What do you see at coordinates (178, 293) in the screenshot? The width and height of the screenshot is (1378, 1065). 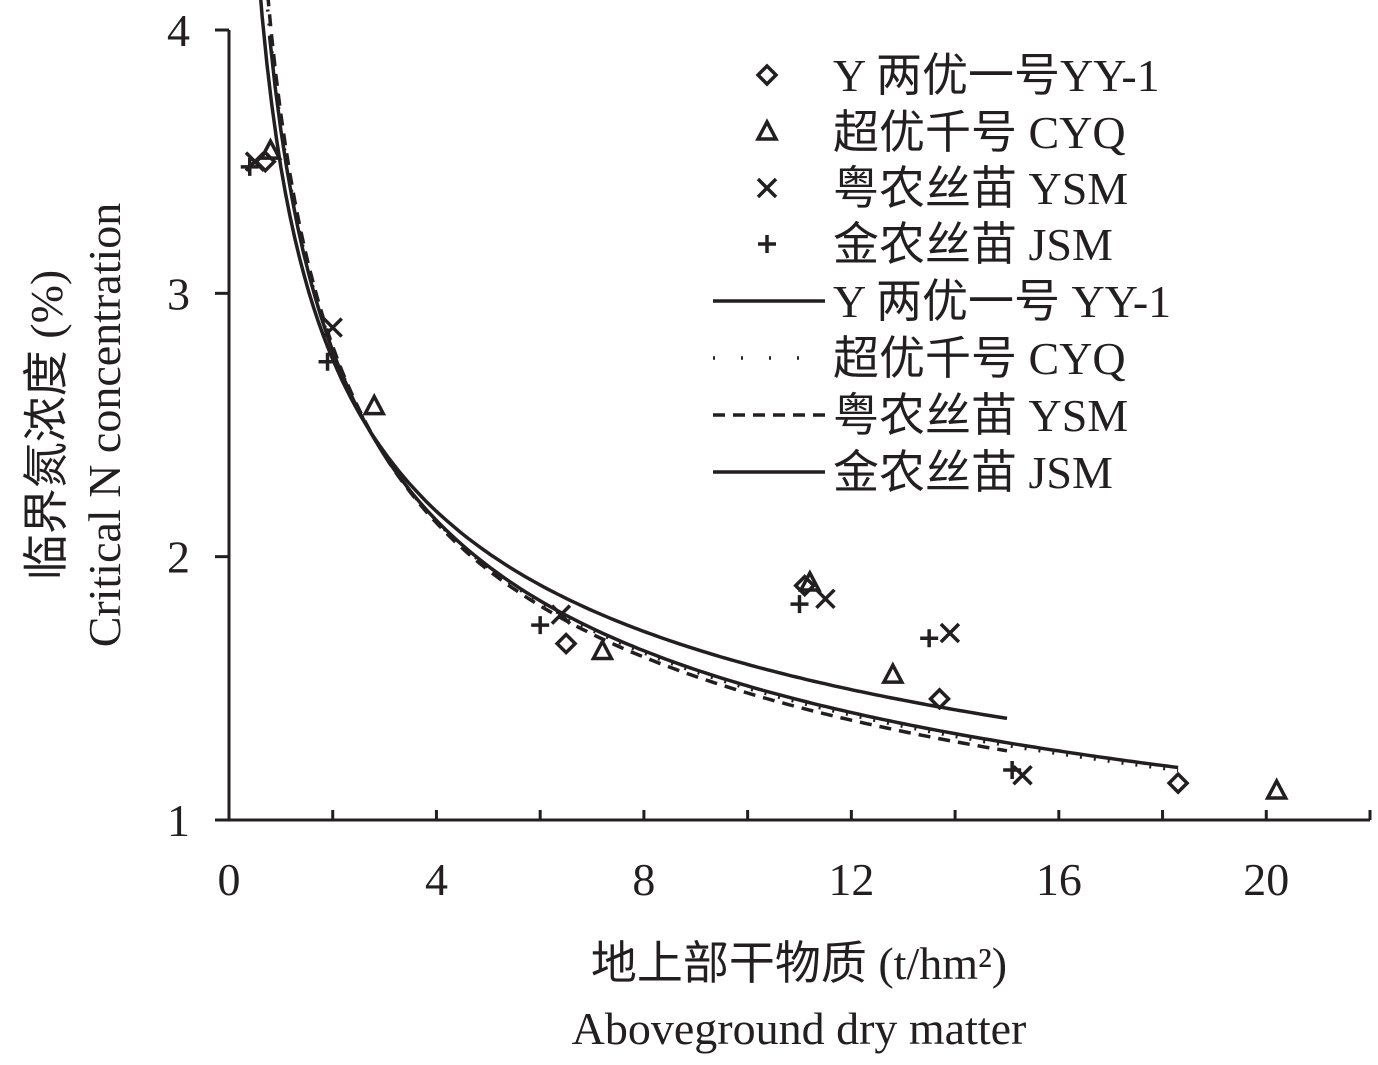 I see `y-tick-label: 3` at bounding box center [178, 293].